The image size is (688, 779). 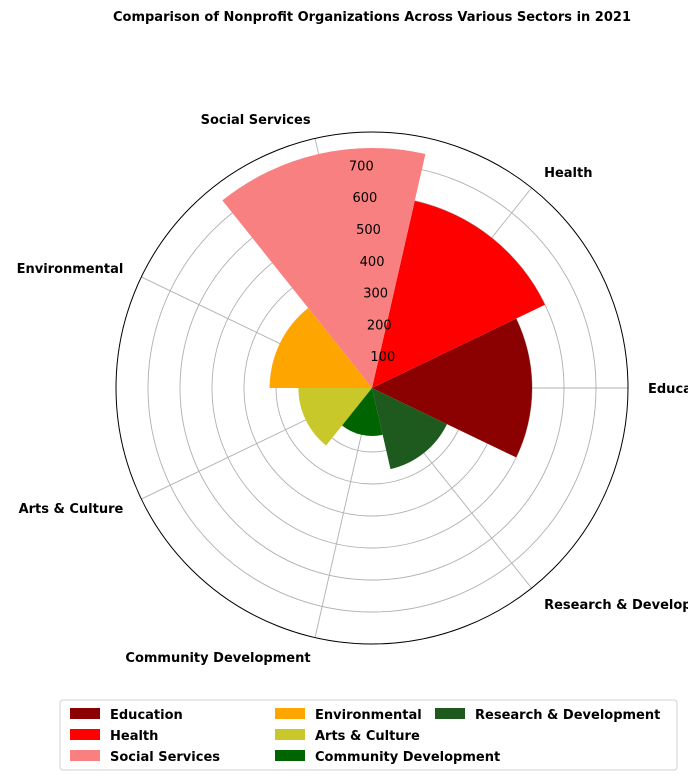 I want to click on radial-tick-label: 200, so click(x=379, y=325).